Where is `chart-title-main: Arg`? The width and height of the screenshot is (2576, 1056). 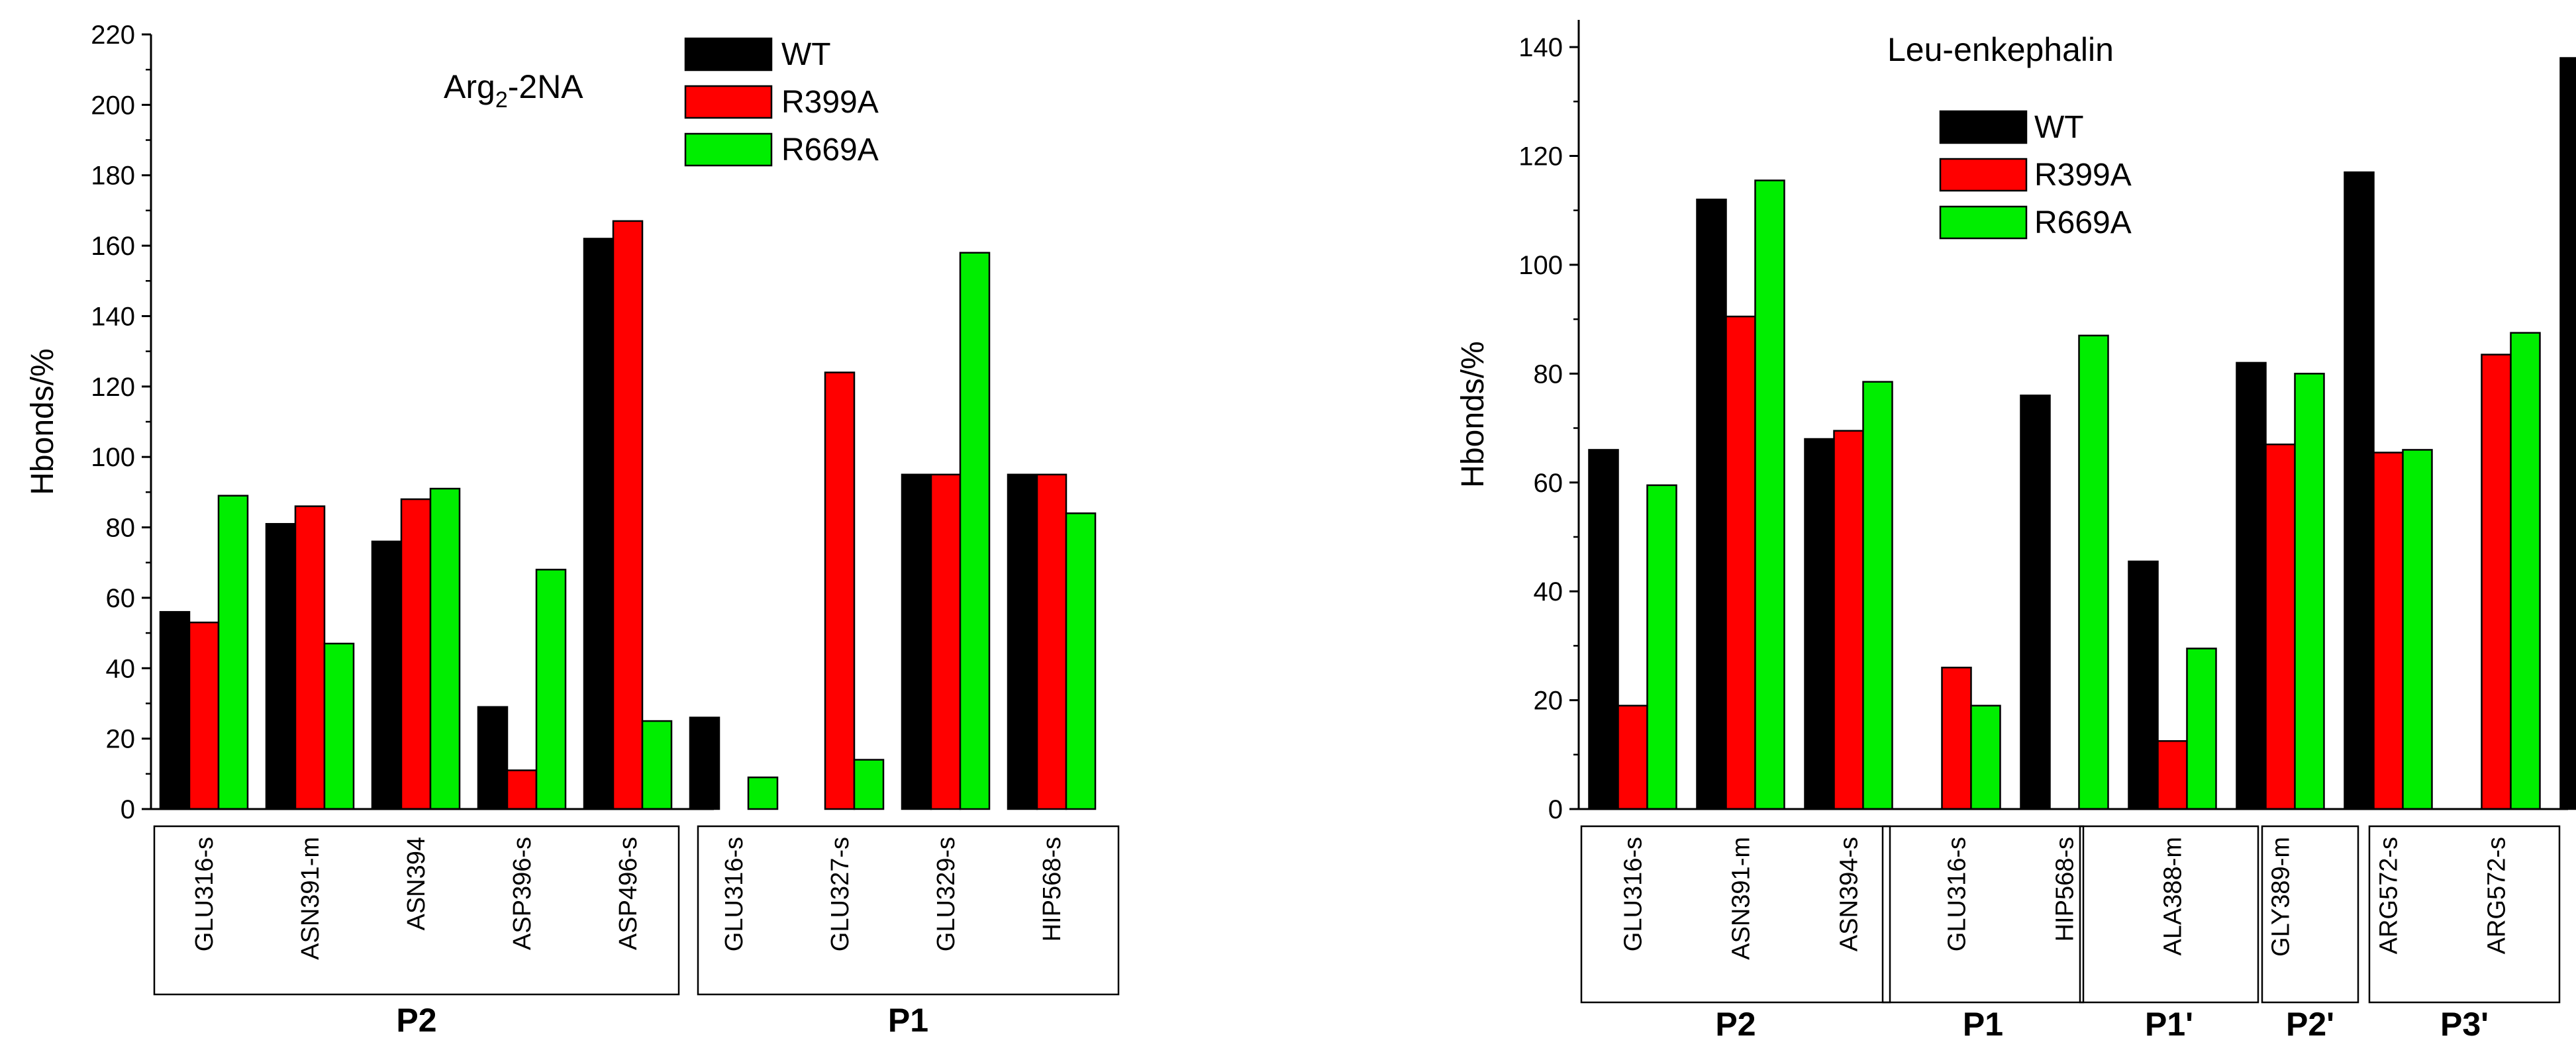 chart-title-main: Arg is located at coordinates (469, 87).